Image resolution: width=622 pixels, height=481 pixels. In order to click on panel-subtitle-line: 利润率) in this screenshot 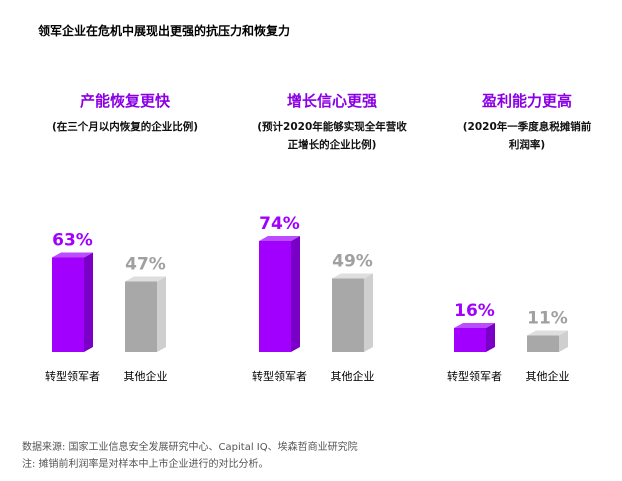, I will do `click(527, 145)`.